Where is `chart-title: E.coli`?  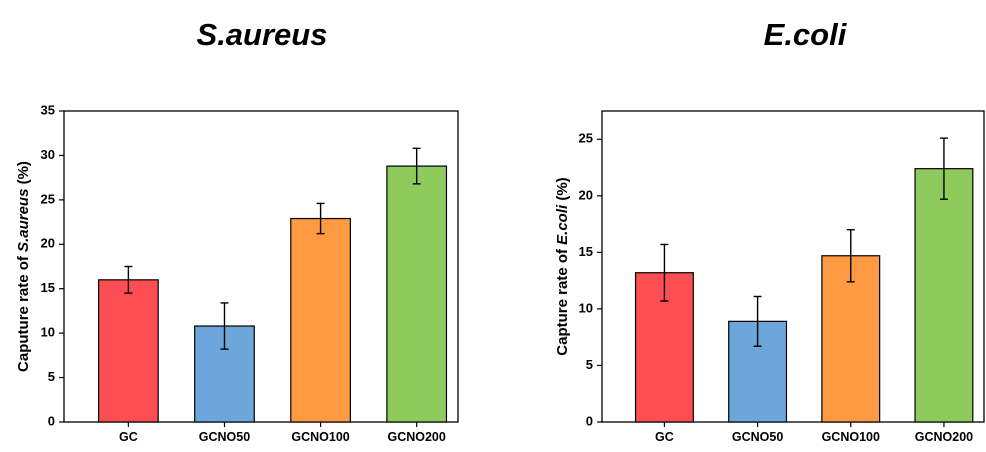
chart-title: E.coli is located at coordinates (806, 34).